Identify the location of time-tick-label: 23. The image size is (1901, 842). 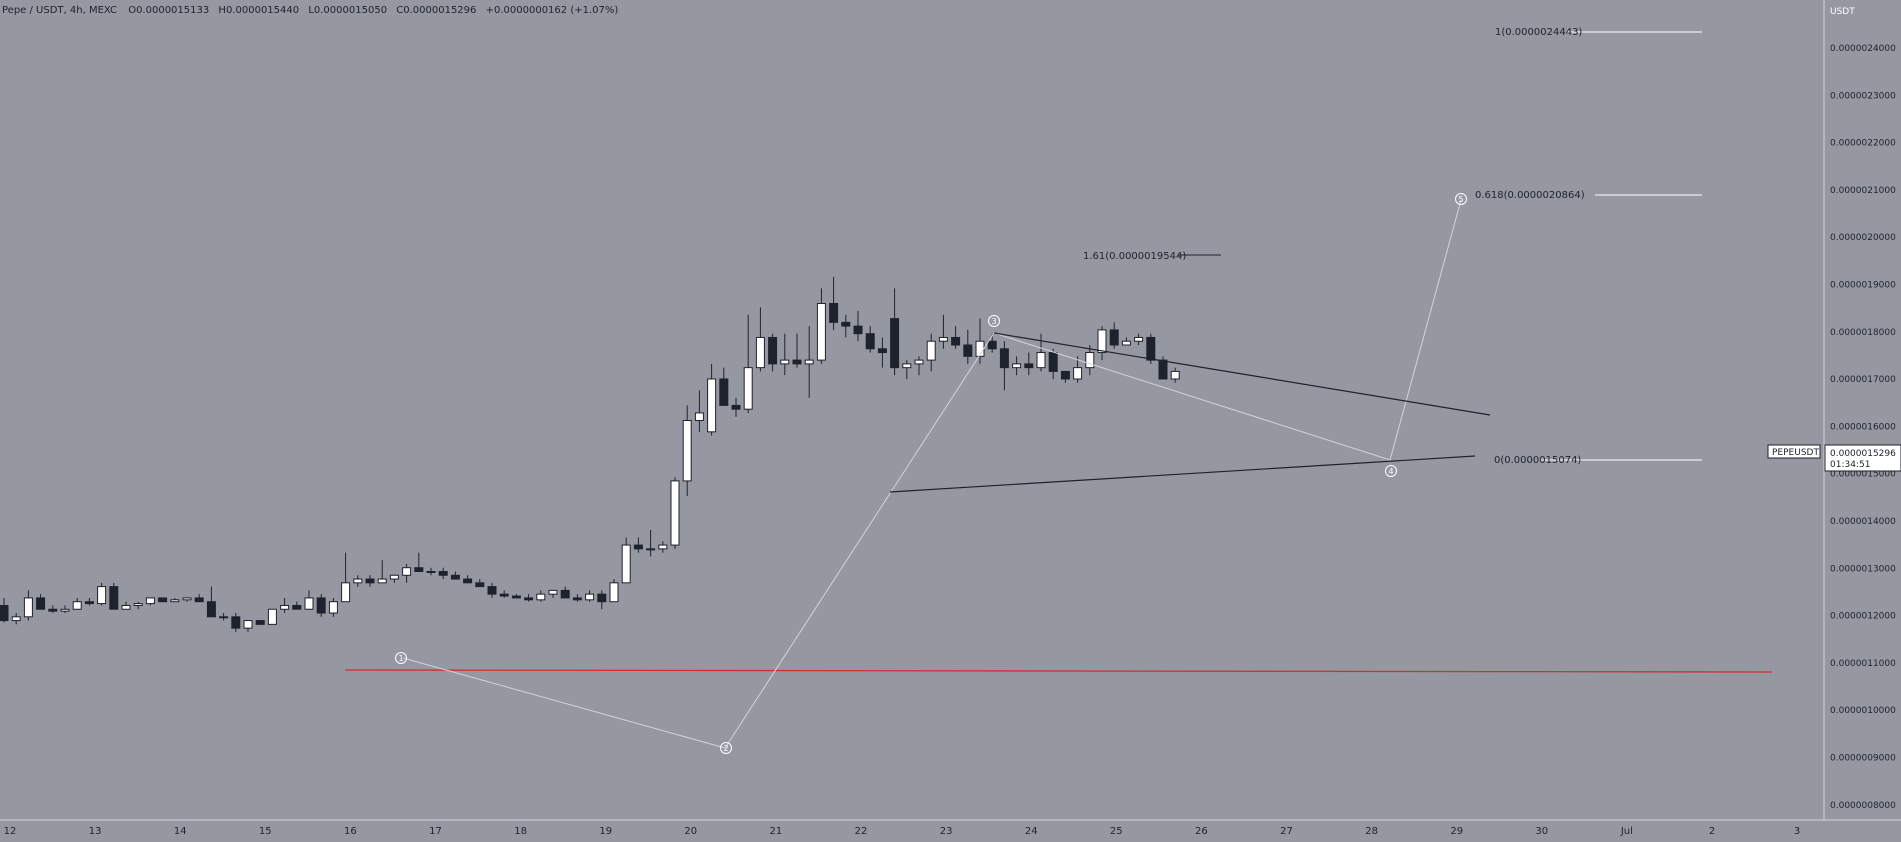
(946, 831).